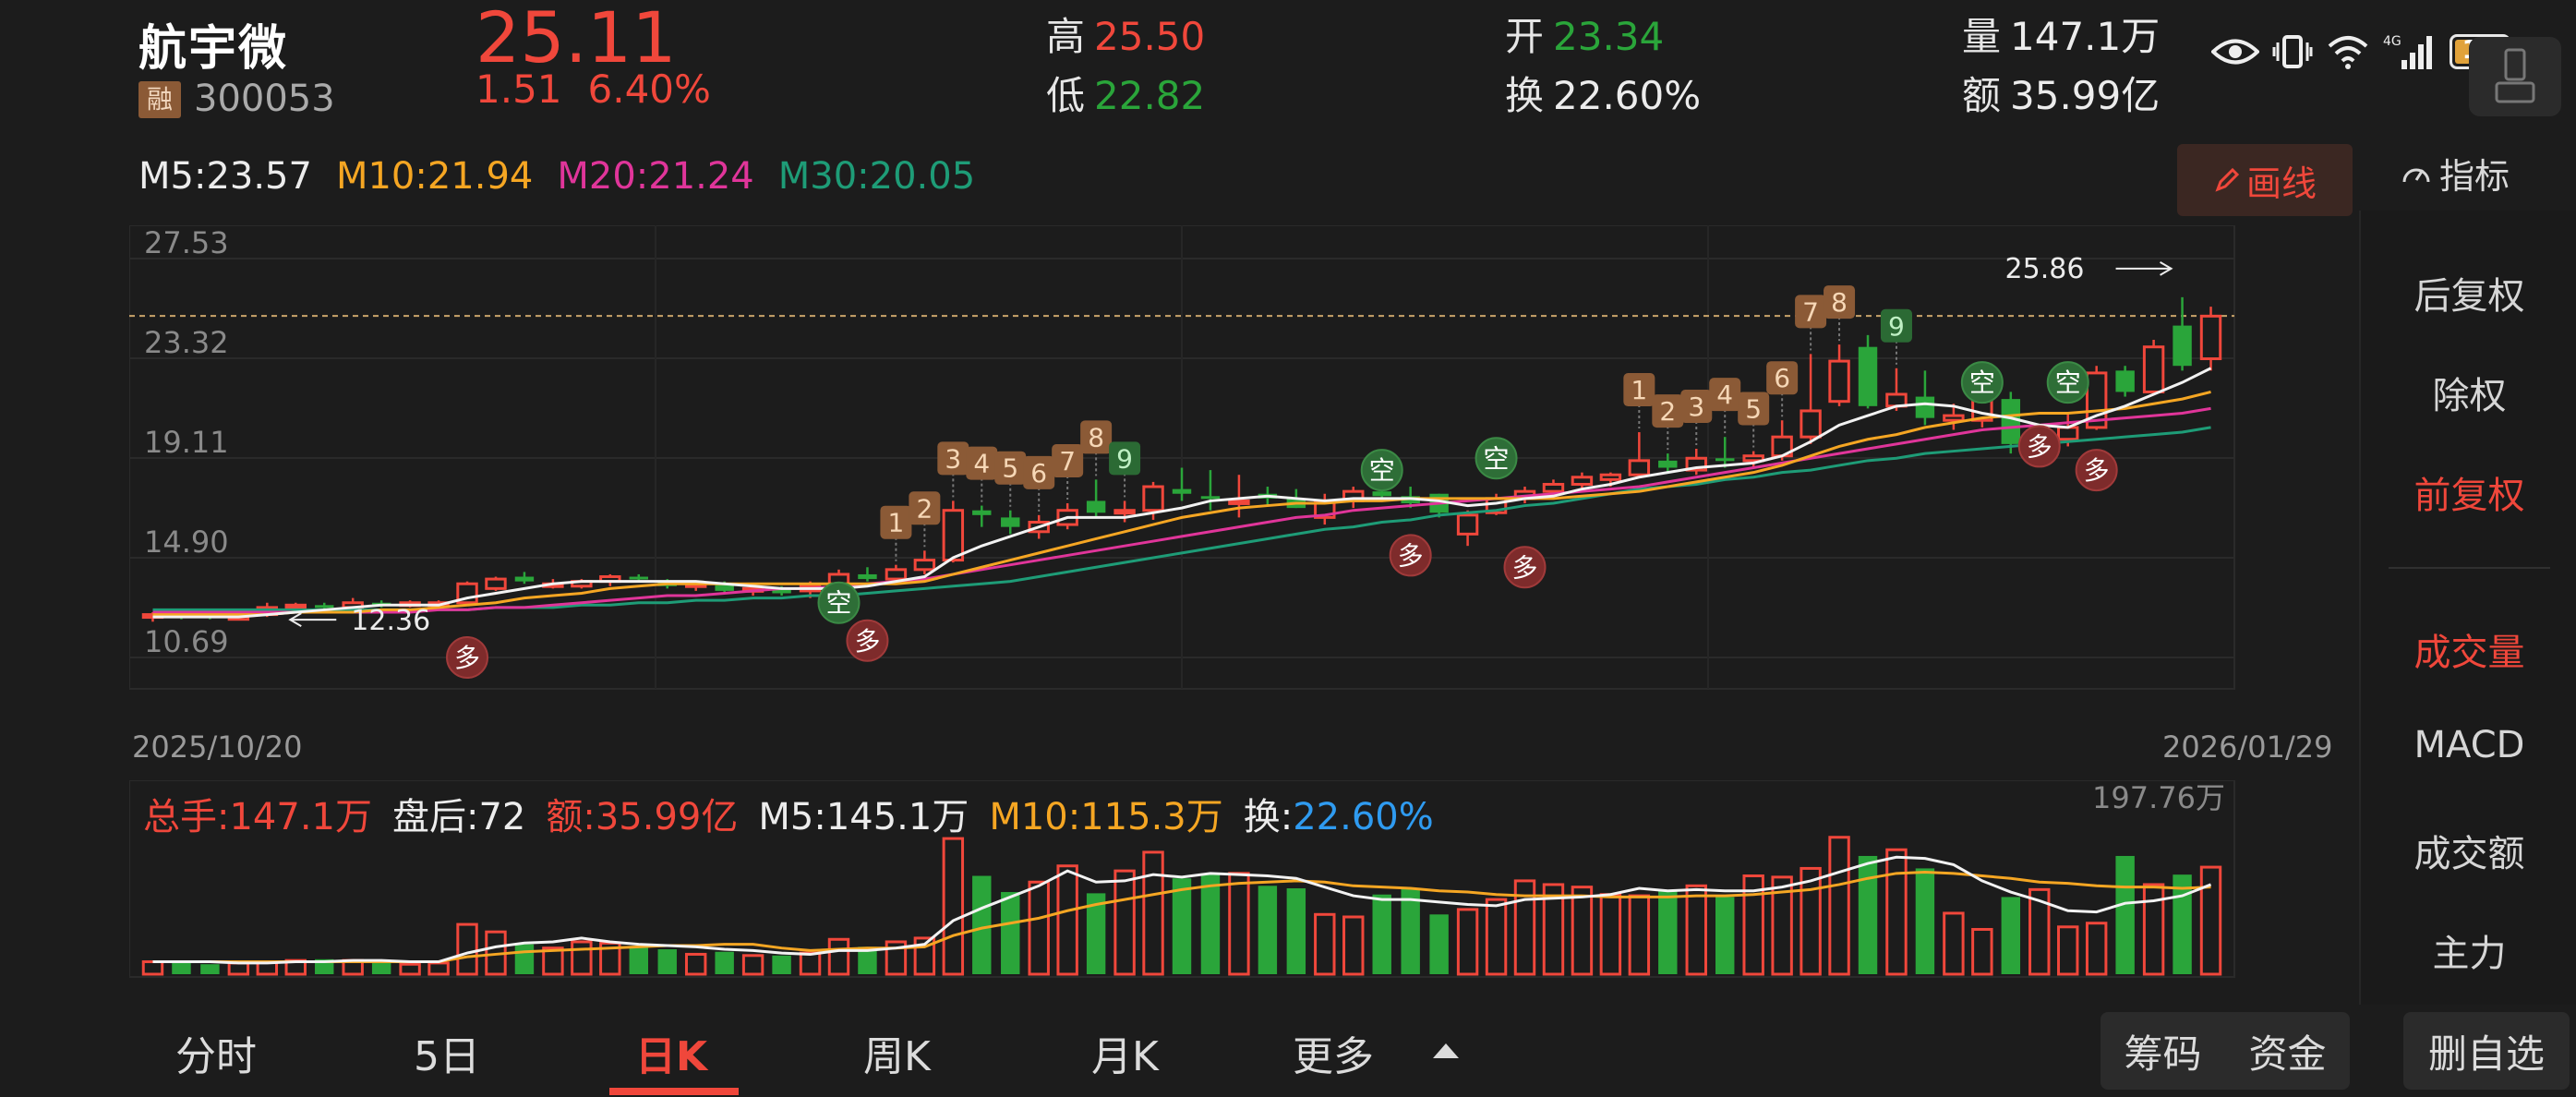 The image size is (2576, 1097). I want to click on rotate-screen-icon, so click(2515, 75).